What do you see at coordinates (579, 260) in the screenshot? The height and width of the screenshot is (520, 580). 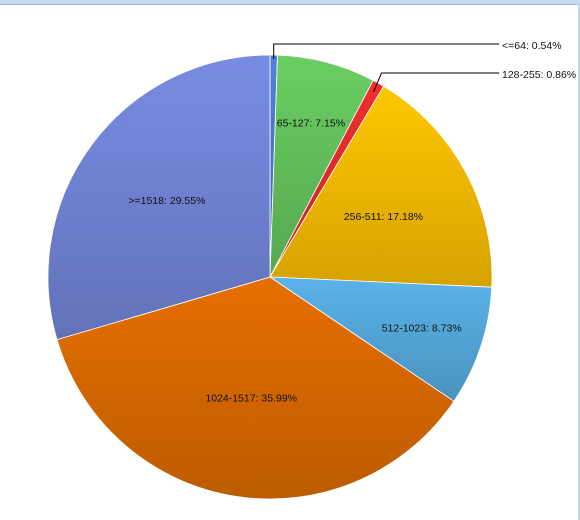 I see `window-right-border` at bounding box center [579, 260].